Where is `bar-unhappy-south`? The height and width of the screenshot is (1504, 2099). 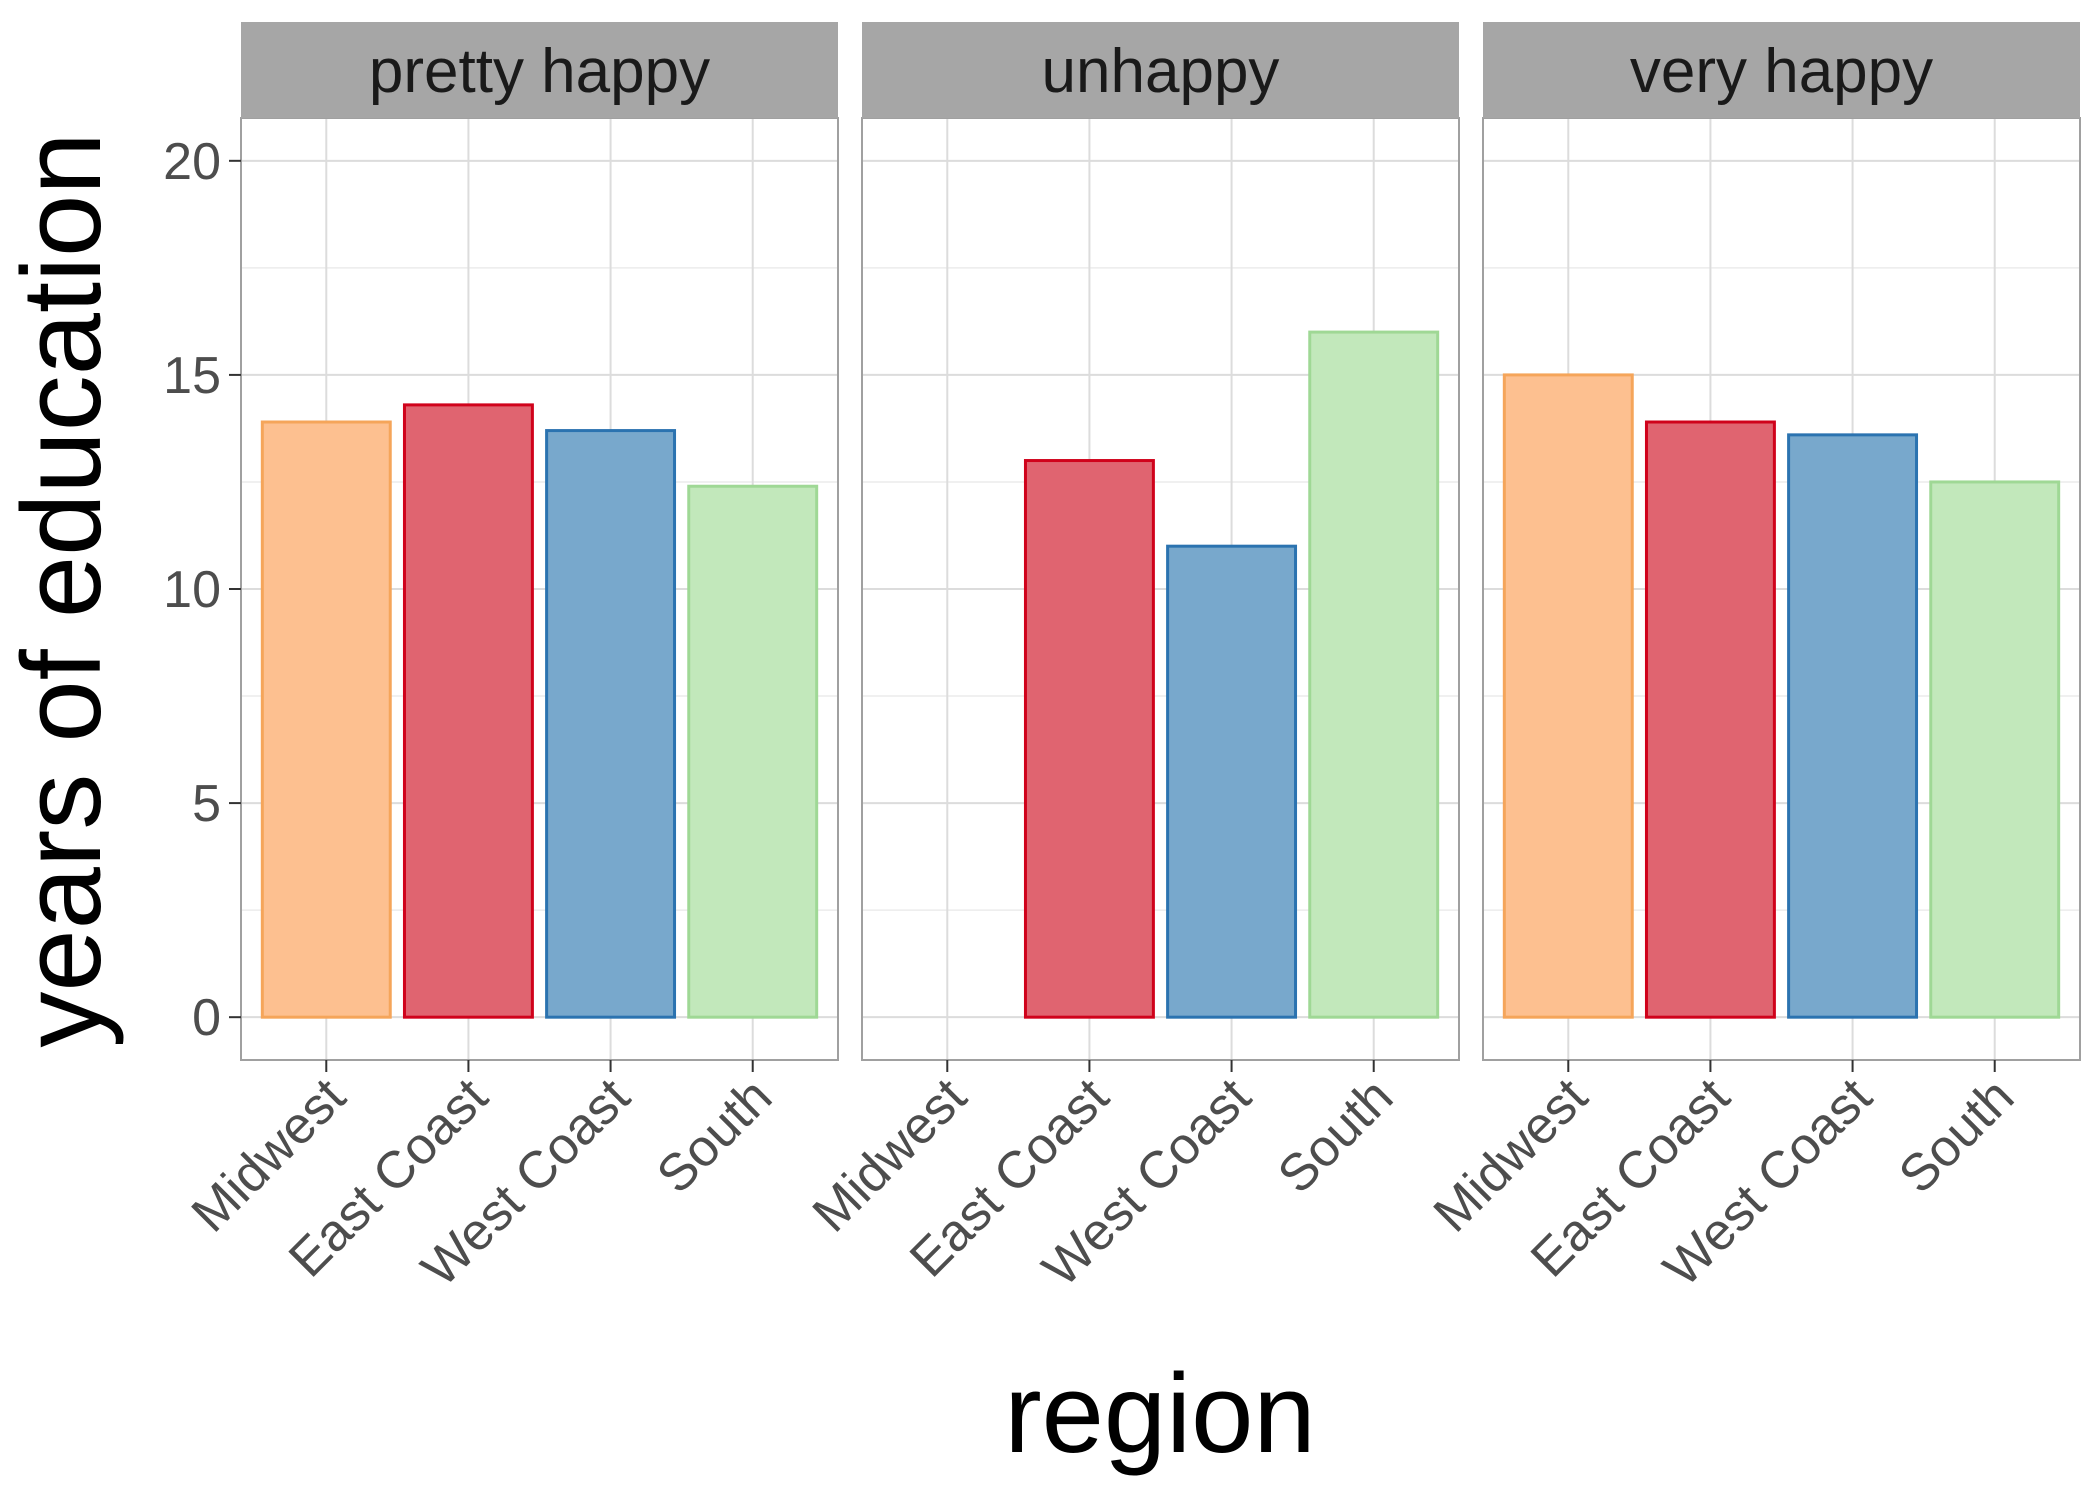
bar-unhappy-south is located at coordinates (1374, 674).